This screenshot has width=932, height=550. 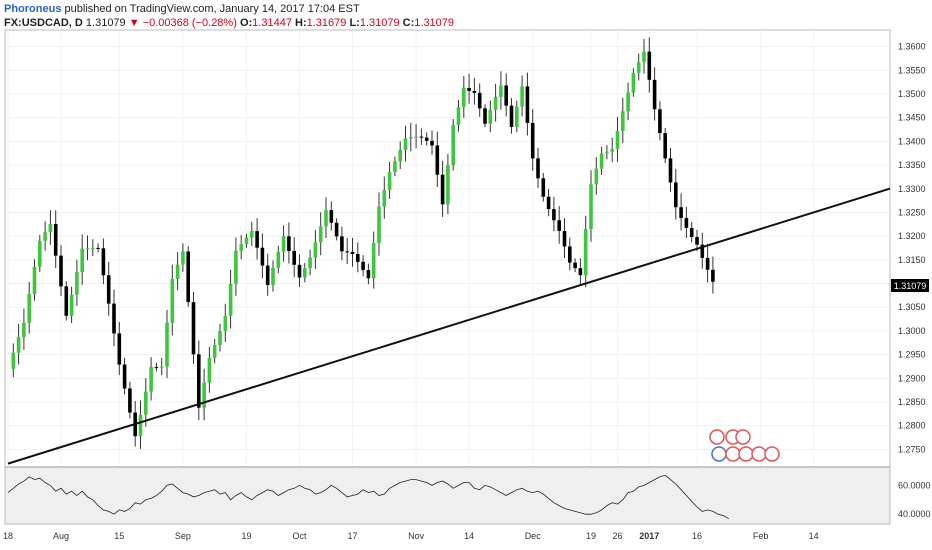 What do you see at coordinates (912, 355) in the screenshot?
I see `price-tick-label: 1.2950` at bounding box center [912, 355].